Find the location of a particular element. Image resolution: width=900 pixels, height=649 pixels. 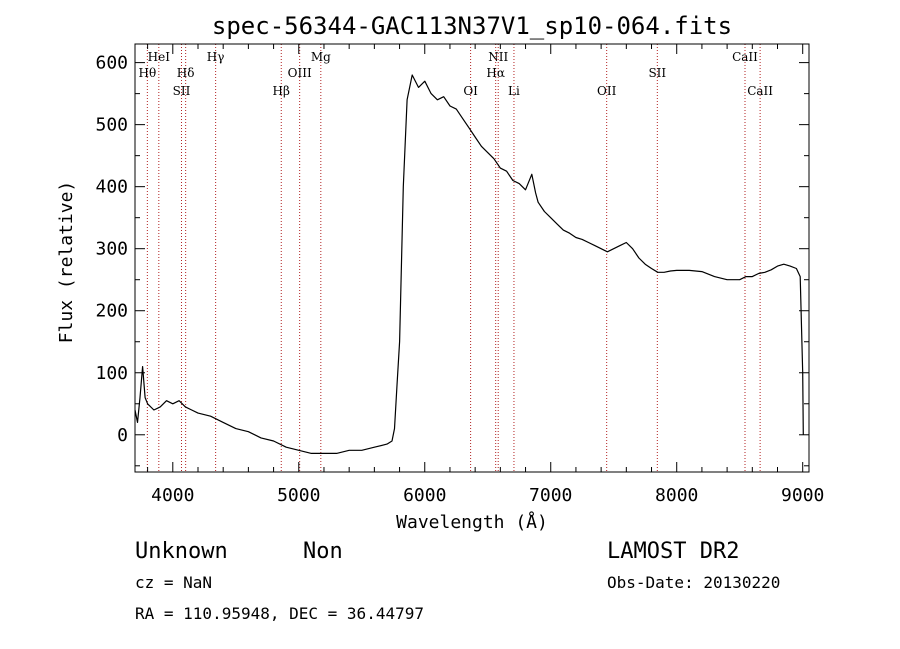

line-marker-label: NII is located at coordinates (498, 57).